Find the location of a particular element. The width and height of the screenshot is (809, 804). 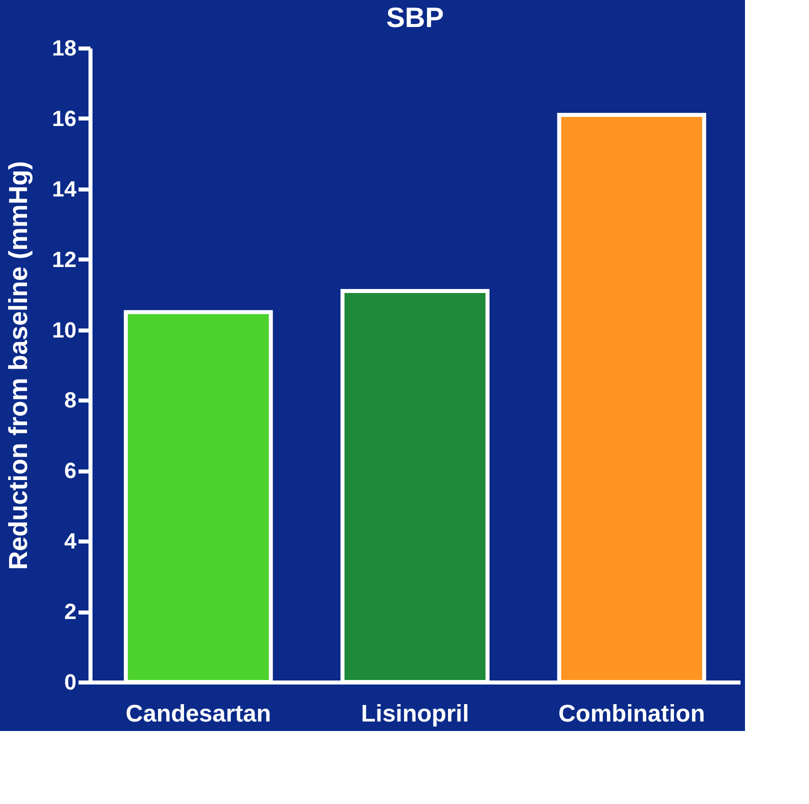

chart-title: SBP is located at coordinates (415, 17).